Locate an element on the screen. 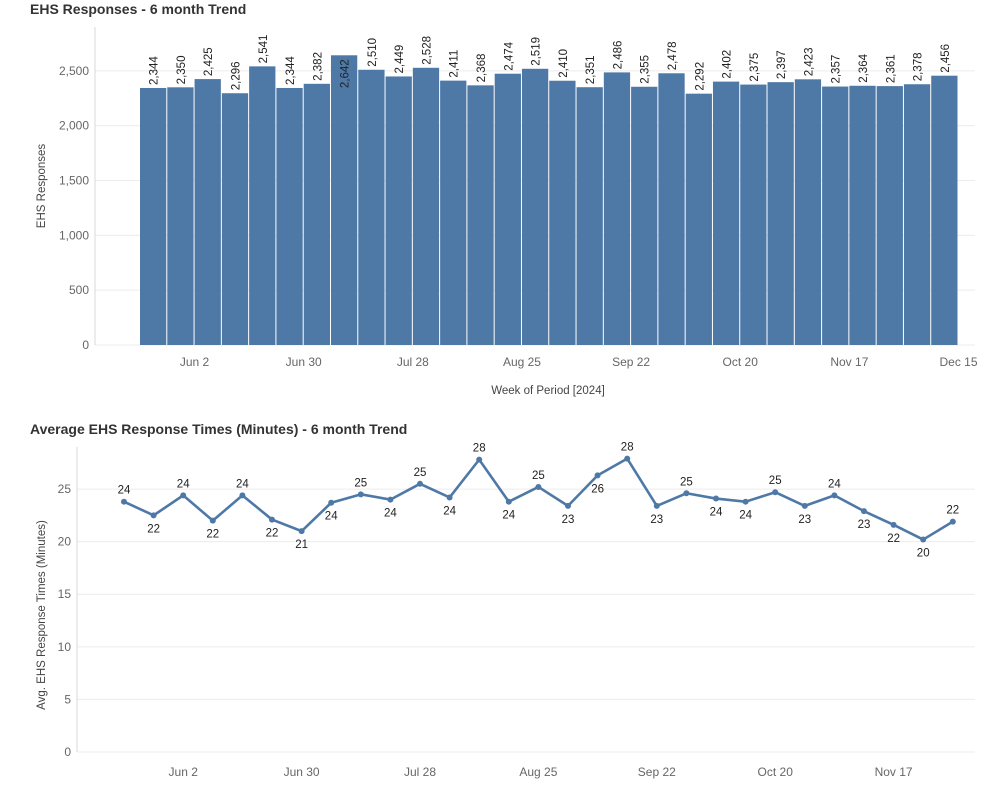 Image resolution: width=988 pixels, height=799 pixels. bar-chart-xlabel: Week of Period [2024] is located at coordinates (548, 391).